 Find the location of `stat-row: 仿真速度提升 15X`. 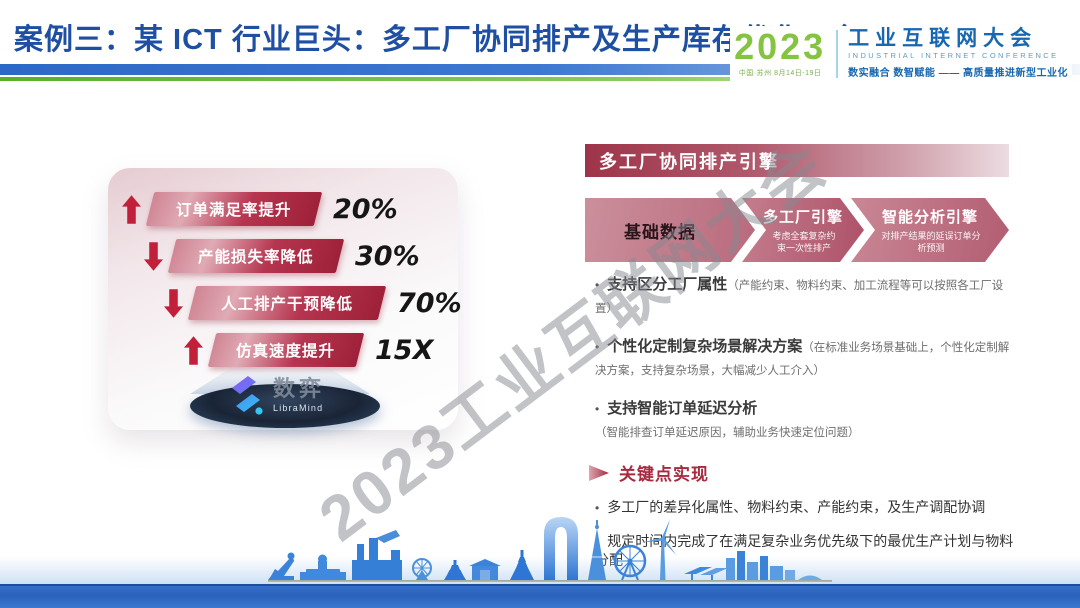

stat-row: 仿真速度提升 15X is located at coordinates (308, 350).